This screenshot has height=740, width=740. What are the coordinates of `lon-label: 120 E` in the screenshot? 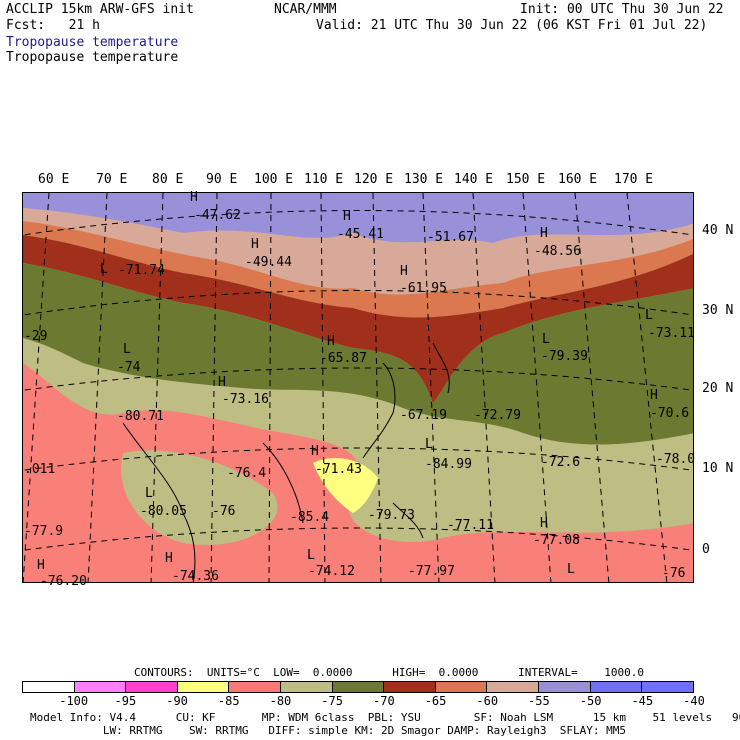 It's located at (374, 179).